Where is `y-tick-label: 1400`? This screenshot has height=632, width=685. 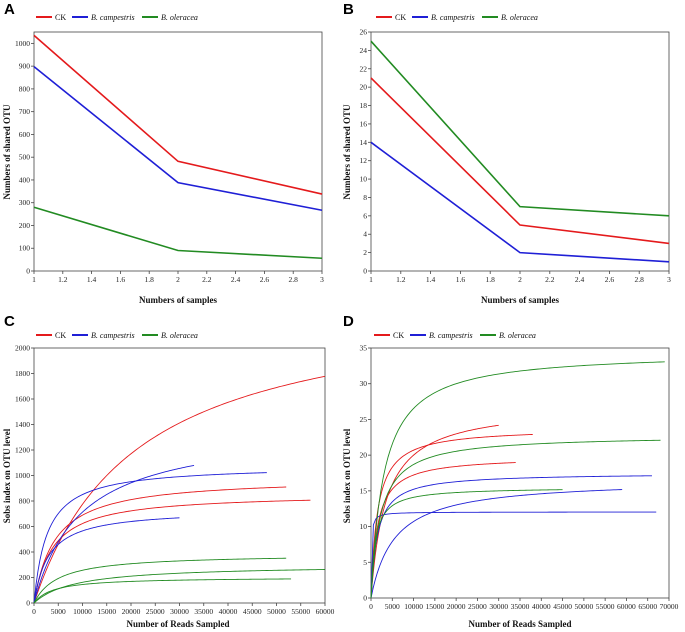 y-tick-label: 1400 is located at coordinates (22, 424).